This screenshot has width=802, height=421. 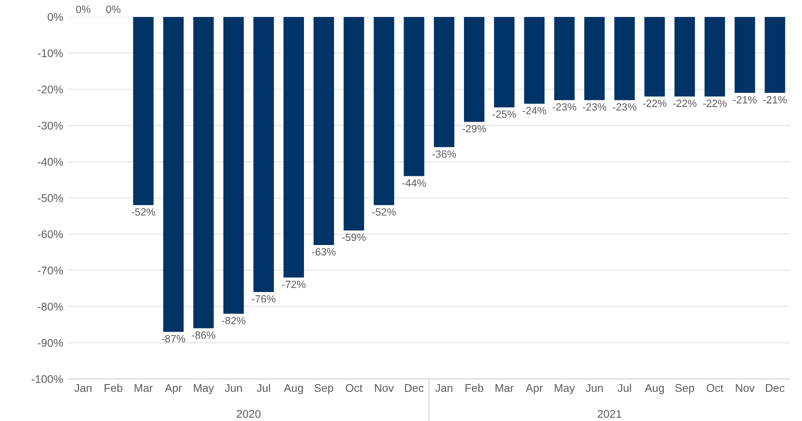 I want to click on data-label: -87%, so click(x=174, y=338).